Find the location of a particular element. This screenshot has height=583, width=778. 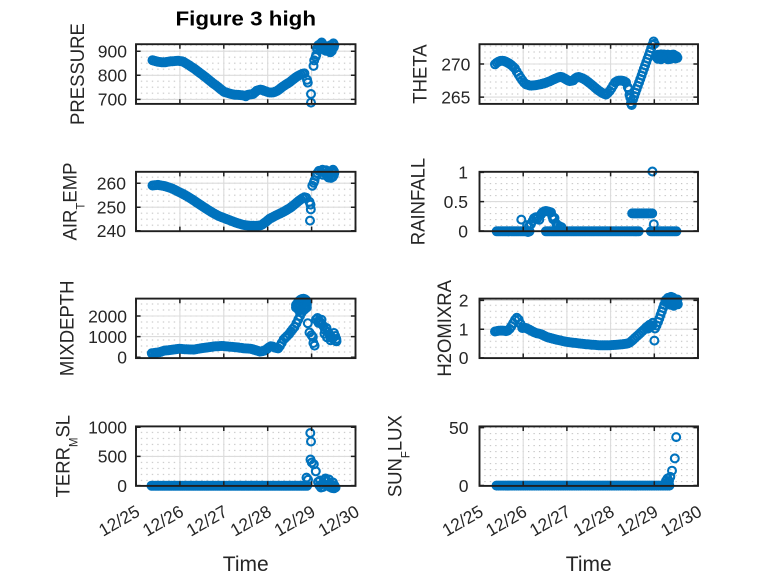

svg-text: THETA is located at coordinates (421, 74).